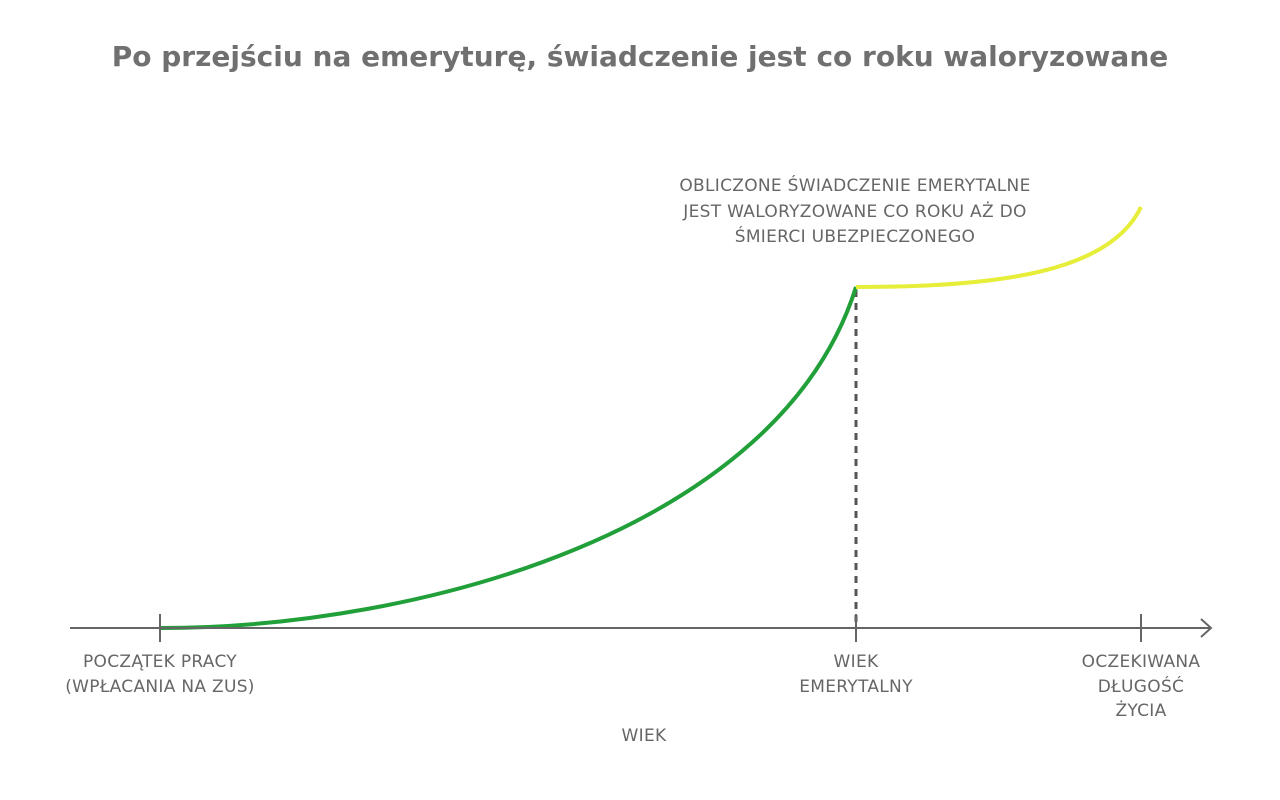  I want to click on x-label: ŻYCIA, so click(1140, 710).